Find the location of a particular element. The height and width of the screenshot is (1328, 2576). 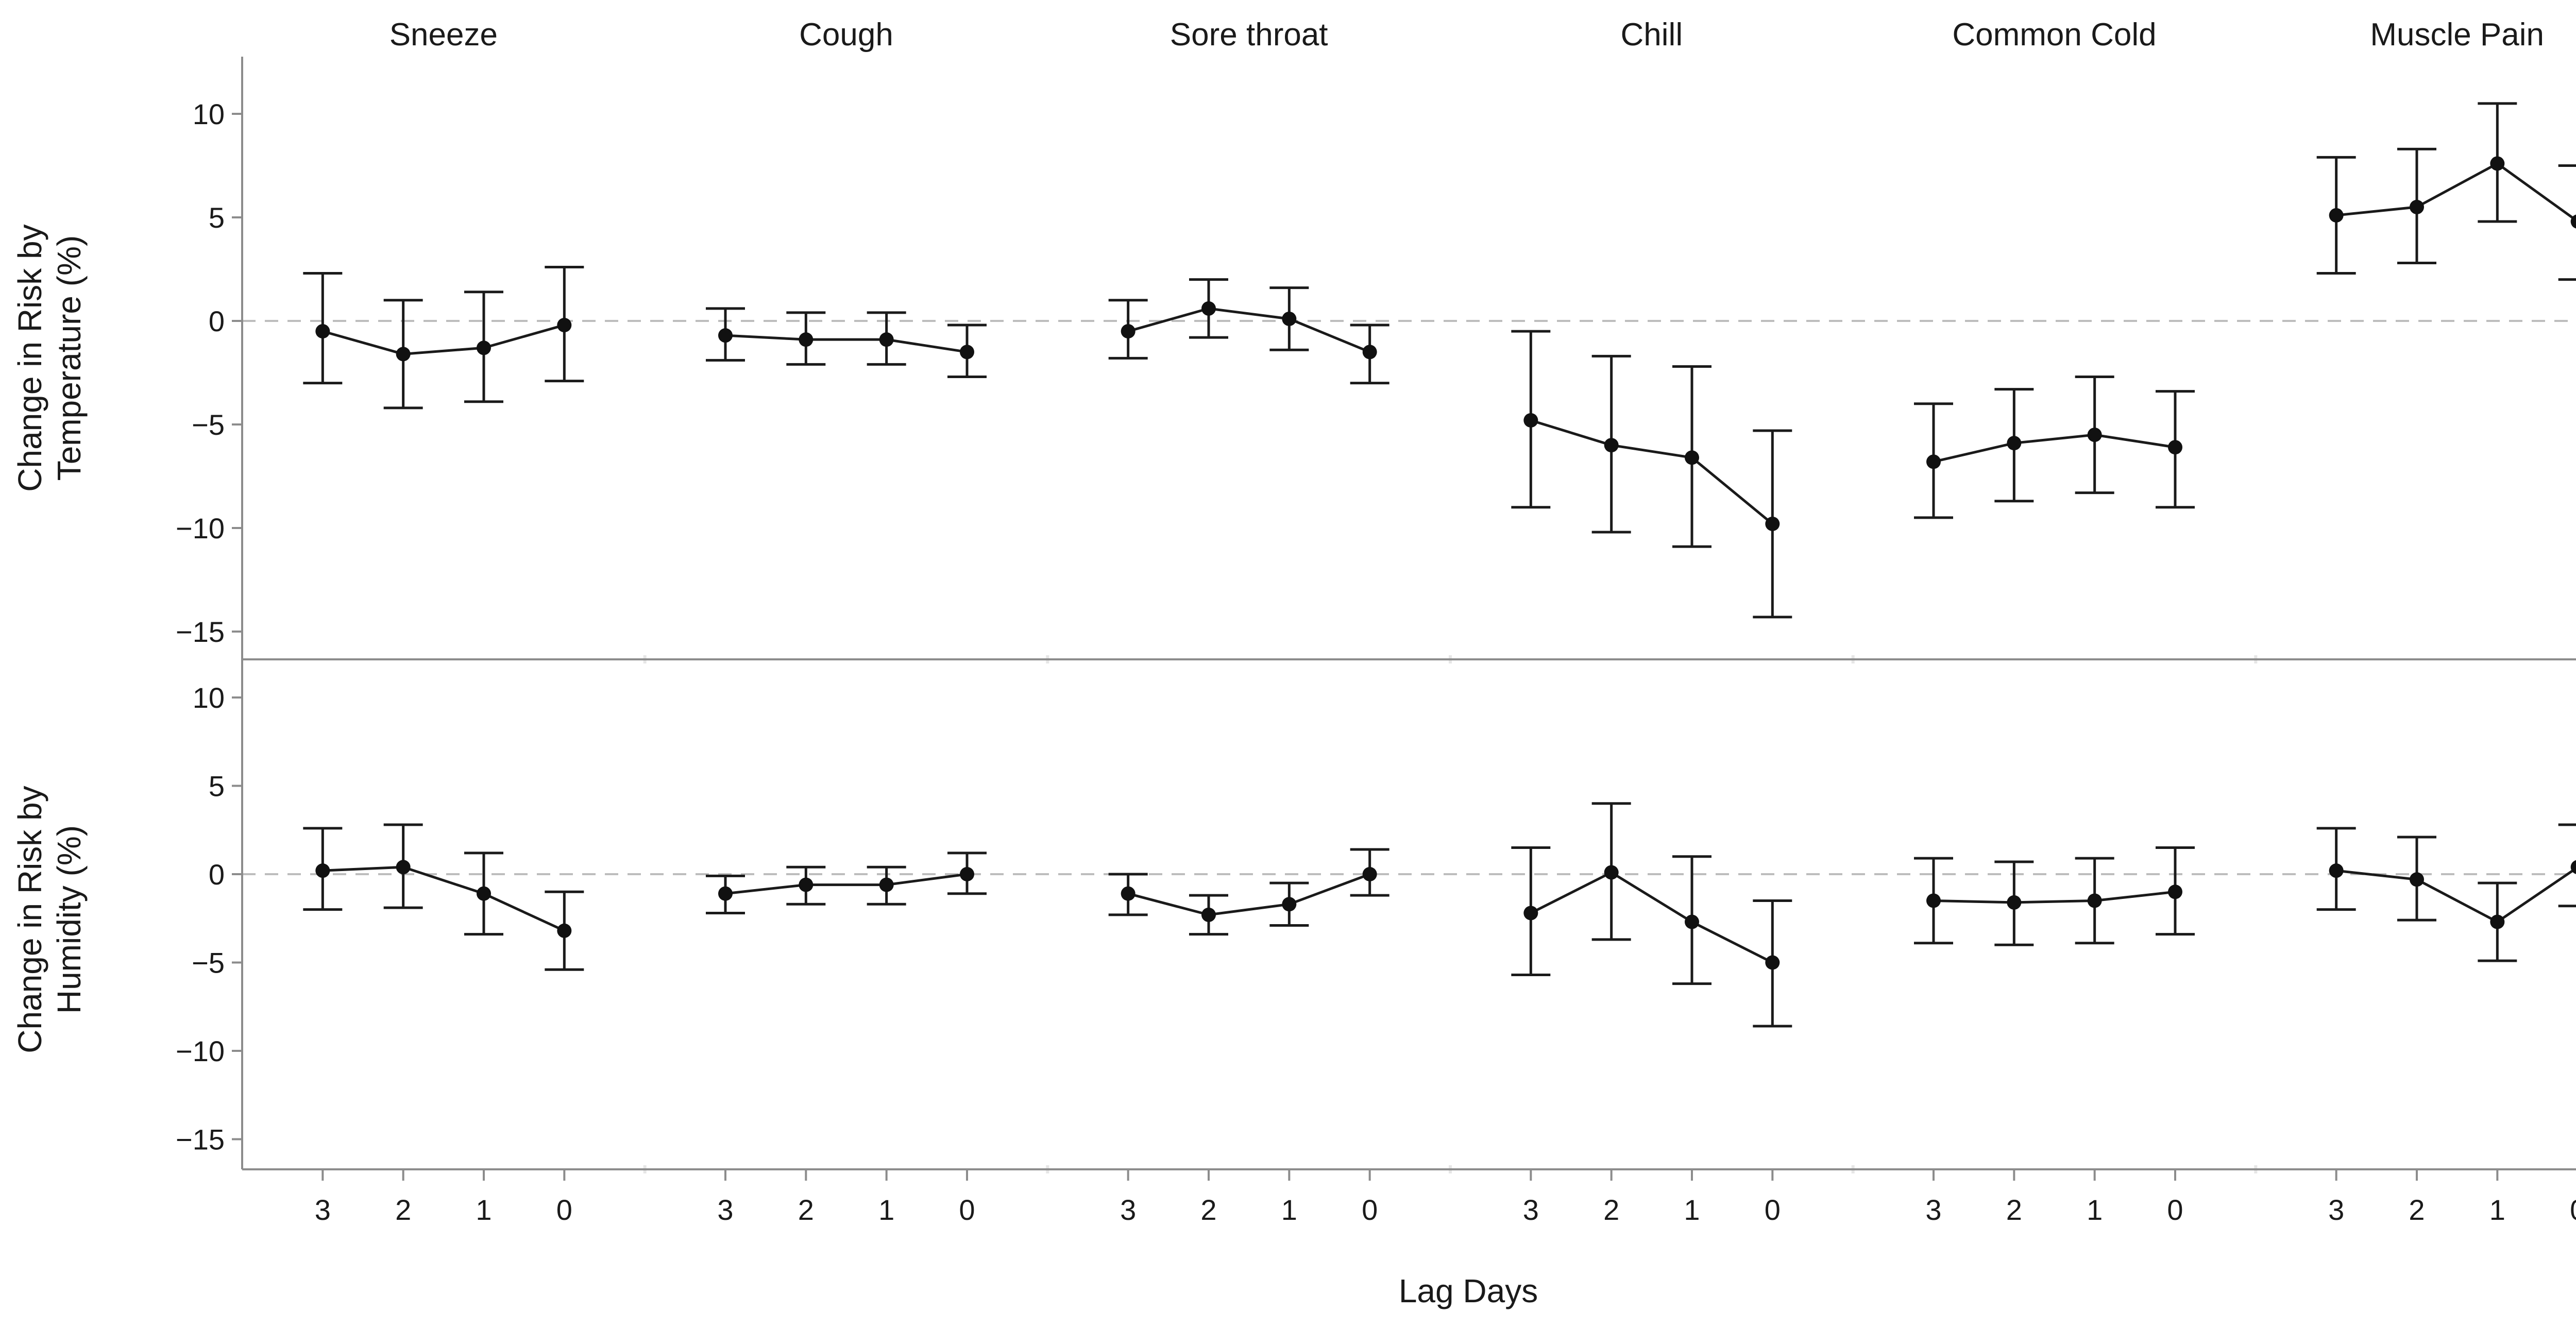

x-tick-labels: 3 2 1 0 3 2 1 0 3 2 1 0 3 2 1 0 3 2 1 0 3 2 1 0 is located at coordinates (1445, 1197).